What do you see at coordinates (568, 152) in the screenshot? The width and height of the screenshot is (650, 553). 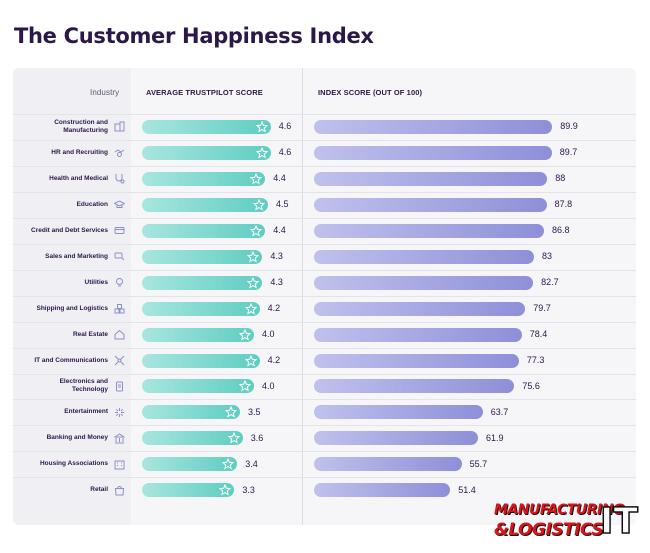 I see `index-score-value: 89.7` at bounding box center [568, 152].